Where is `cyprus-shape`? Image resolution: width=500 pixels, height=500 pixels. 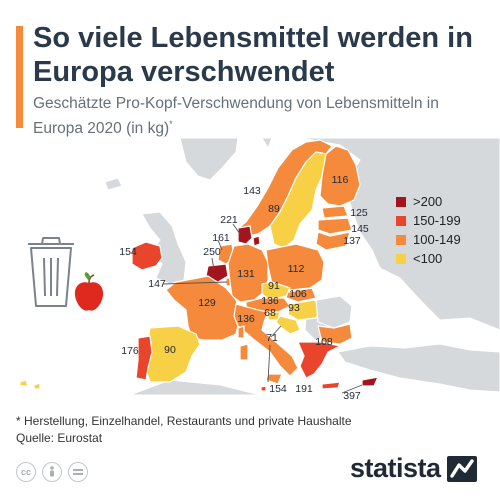
cyprus-shape is located at coordinates (370, 381).